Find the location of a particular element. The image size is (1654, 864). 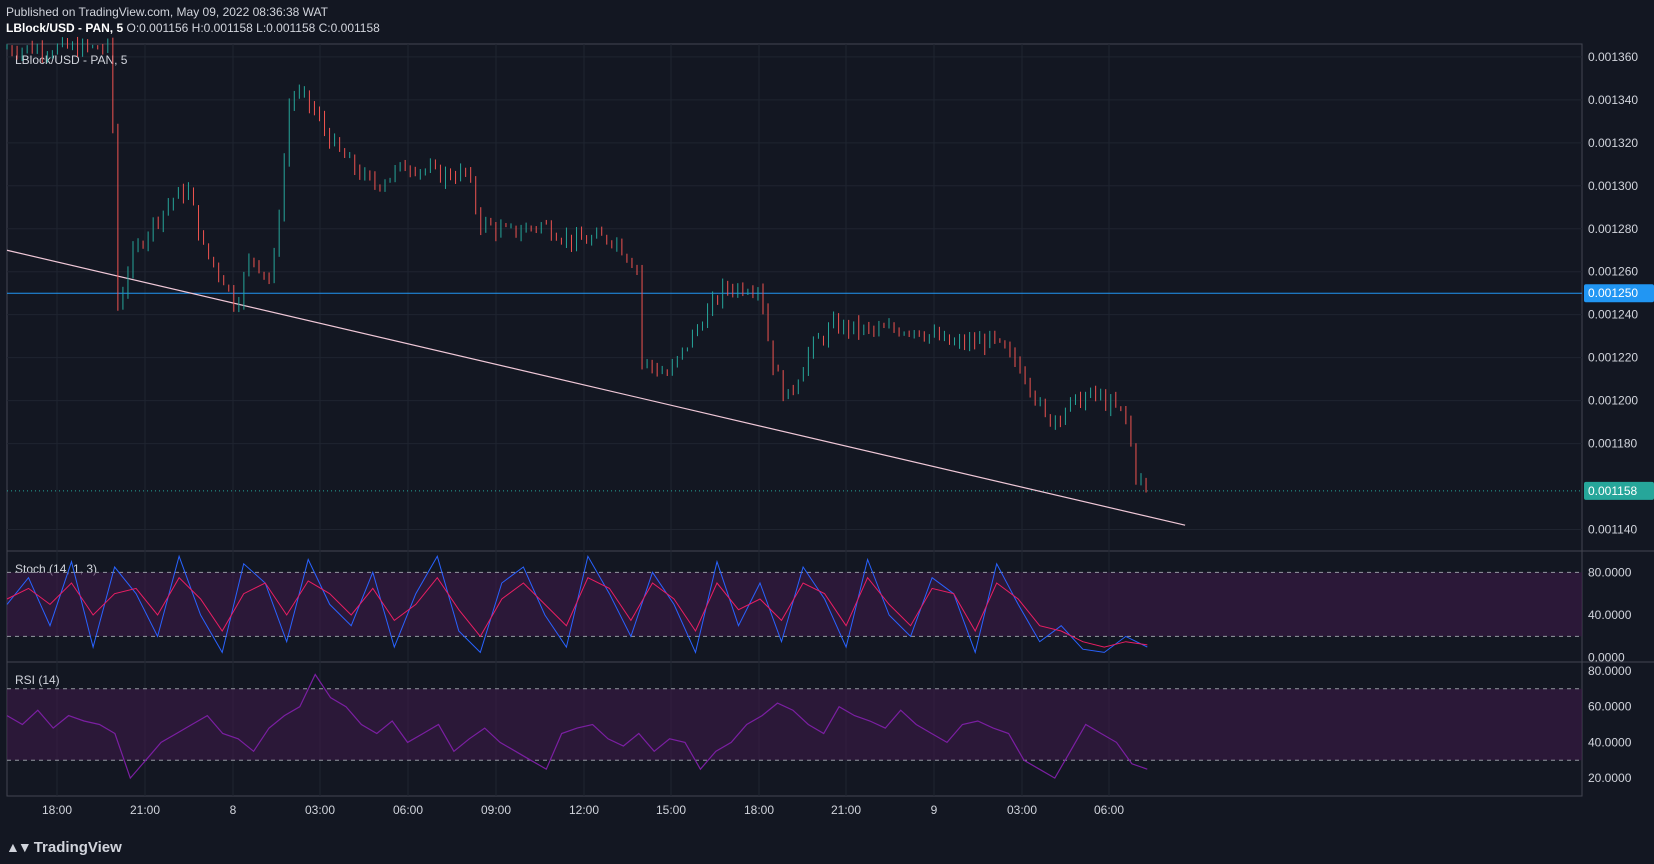

x-tick-label: 9 is located at coordinates (934, 810).